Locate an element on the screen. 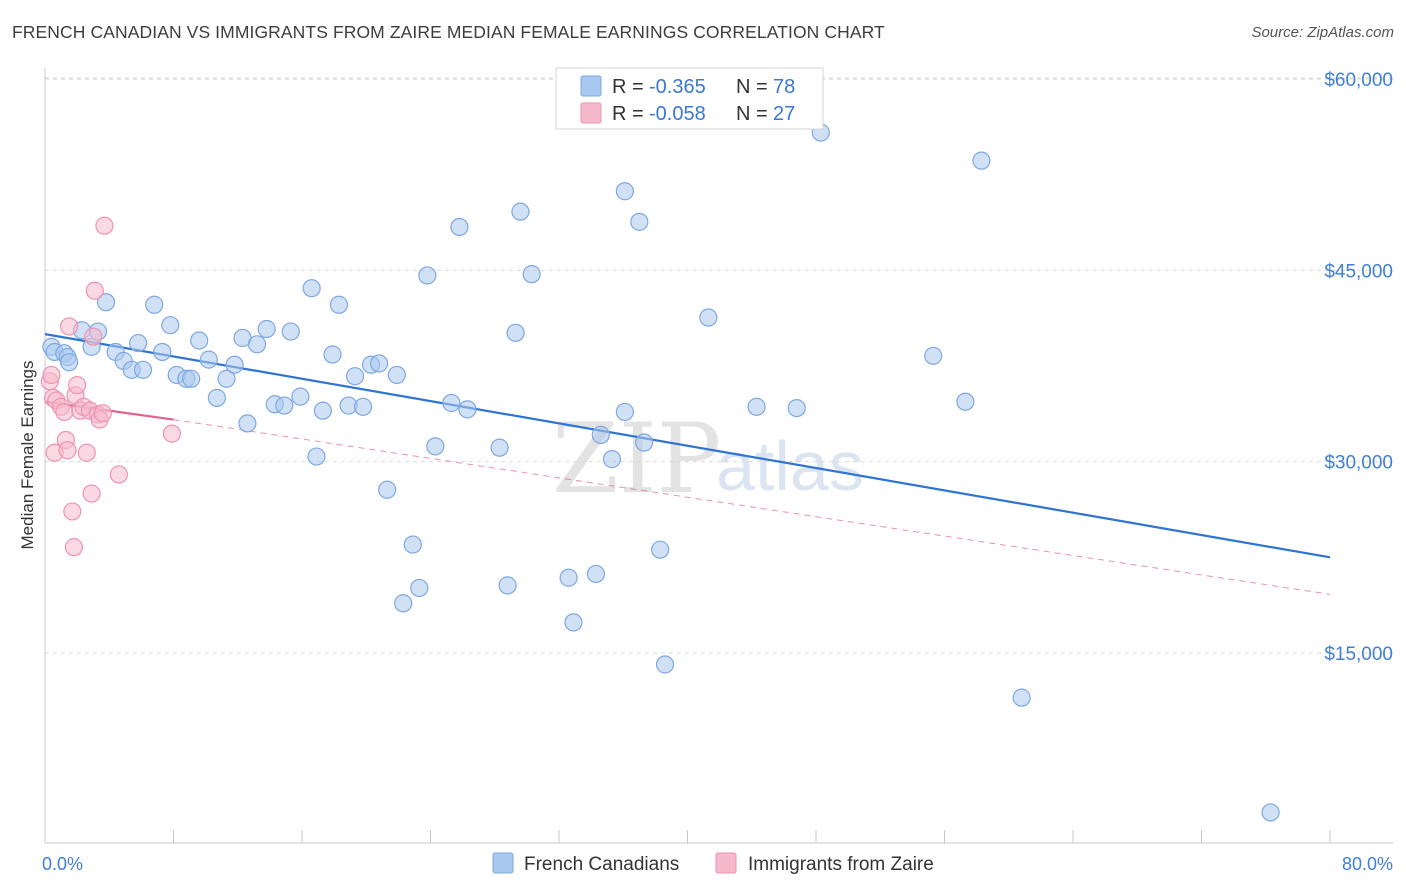  x-tick-label-max: 80.0% is located at coordinates (1367, 864).